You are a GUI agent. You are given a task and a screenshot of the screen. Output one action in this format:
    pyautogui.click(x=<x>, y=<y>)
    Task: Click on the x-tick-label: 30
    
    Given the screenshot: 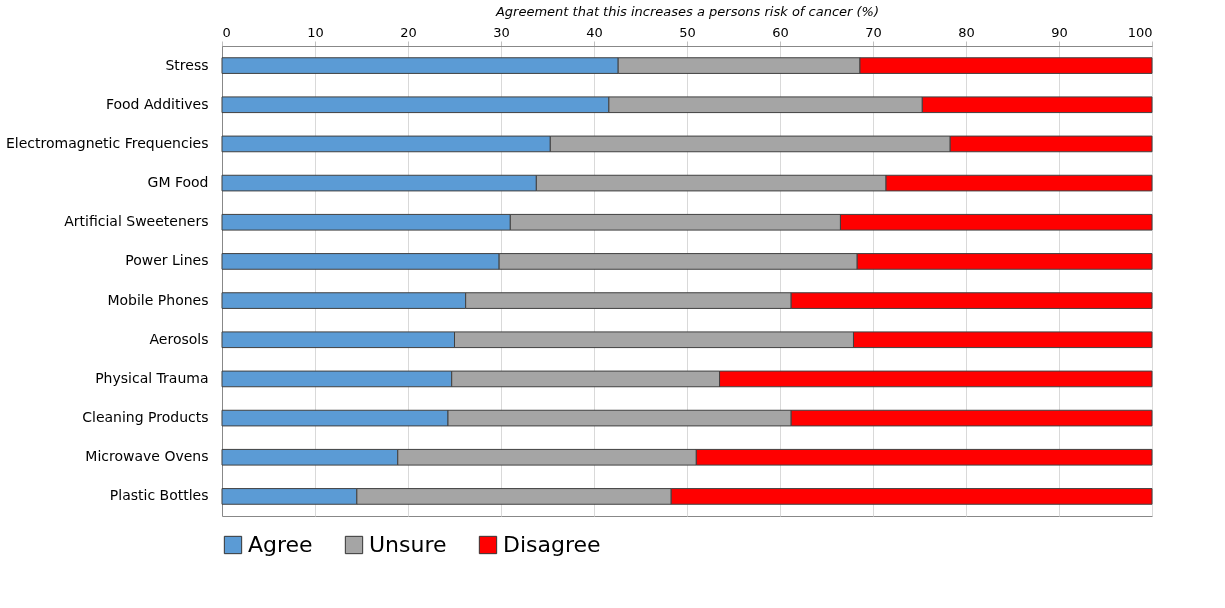 What is the action you would take?
    pyautogui.click(x=501, y=32)
    